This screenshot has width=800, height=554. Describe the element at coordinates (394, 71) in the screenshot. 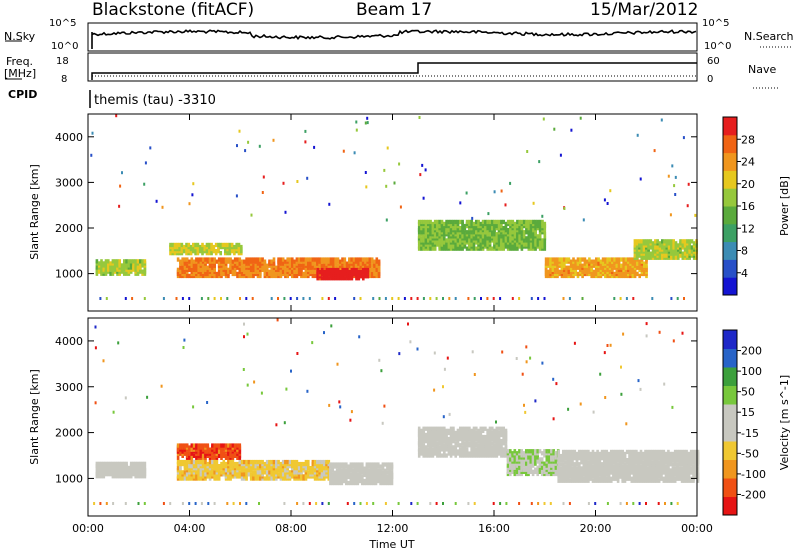

I see `freq-trace` at that location.